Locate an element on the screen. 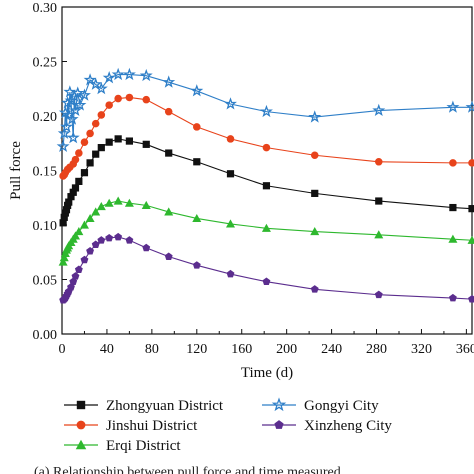 This screenshot has height=474, width=474. legend-label: Gongyi City is located at coordinates (341, 406).